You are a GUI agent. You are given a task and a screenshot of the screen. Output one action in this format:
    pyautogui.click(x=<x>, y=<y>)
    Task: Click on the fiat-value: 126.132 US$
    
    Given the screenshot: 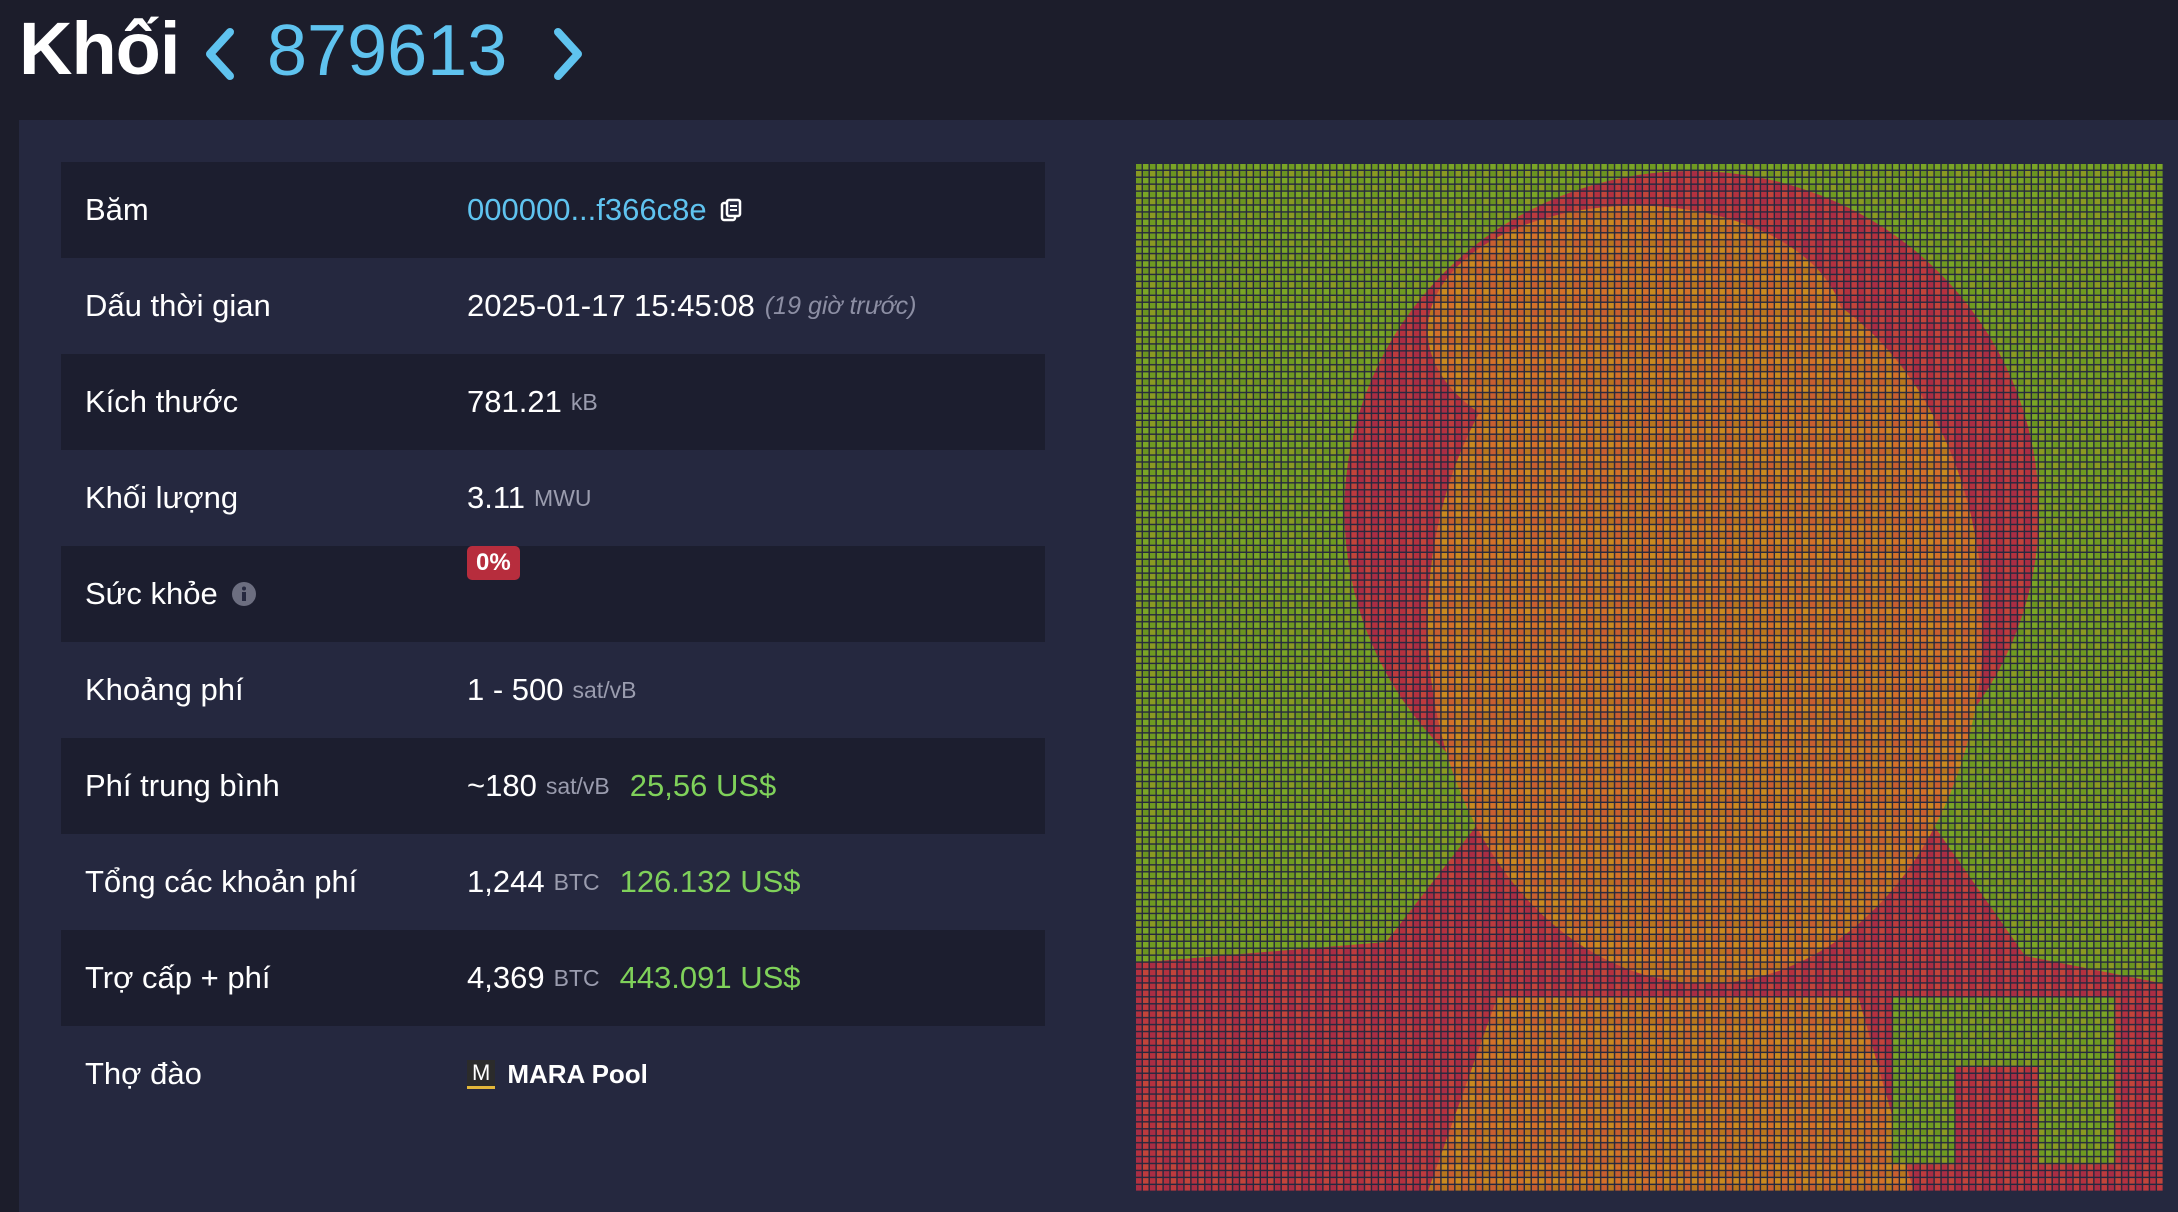 What is the action you would take?
    pyautogui.click(x=710, y=881)
    